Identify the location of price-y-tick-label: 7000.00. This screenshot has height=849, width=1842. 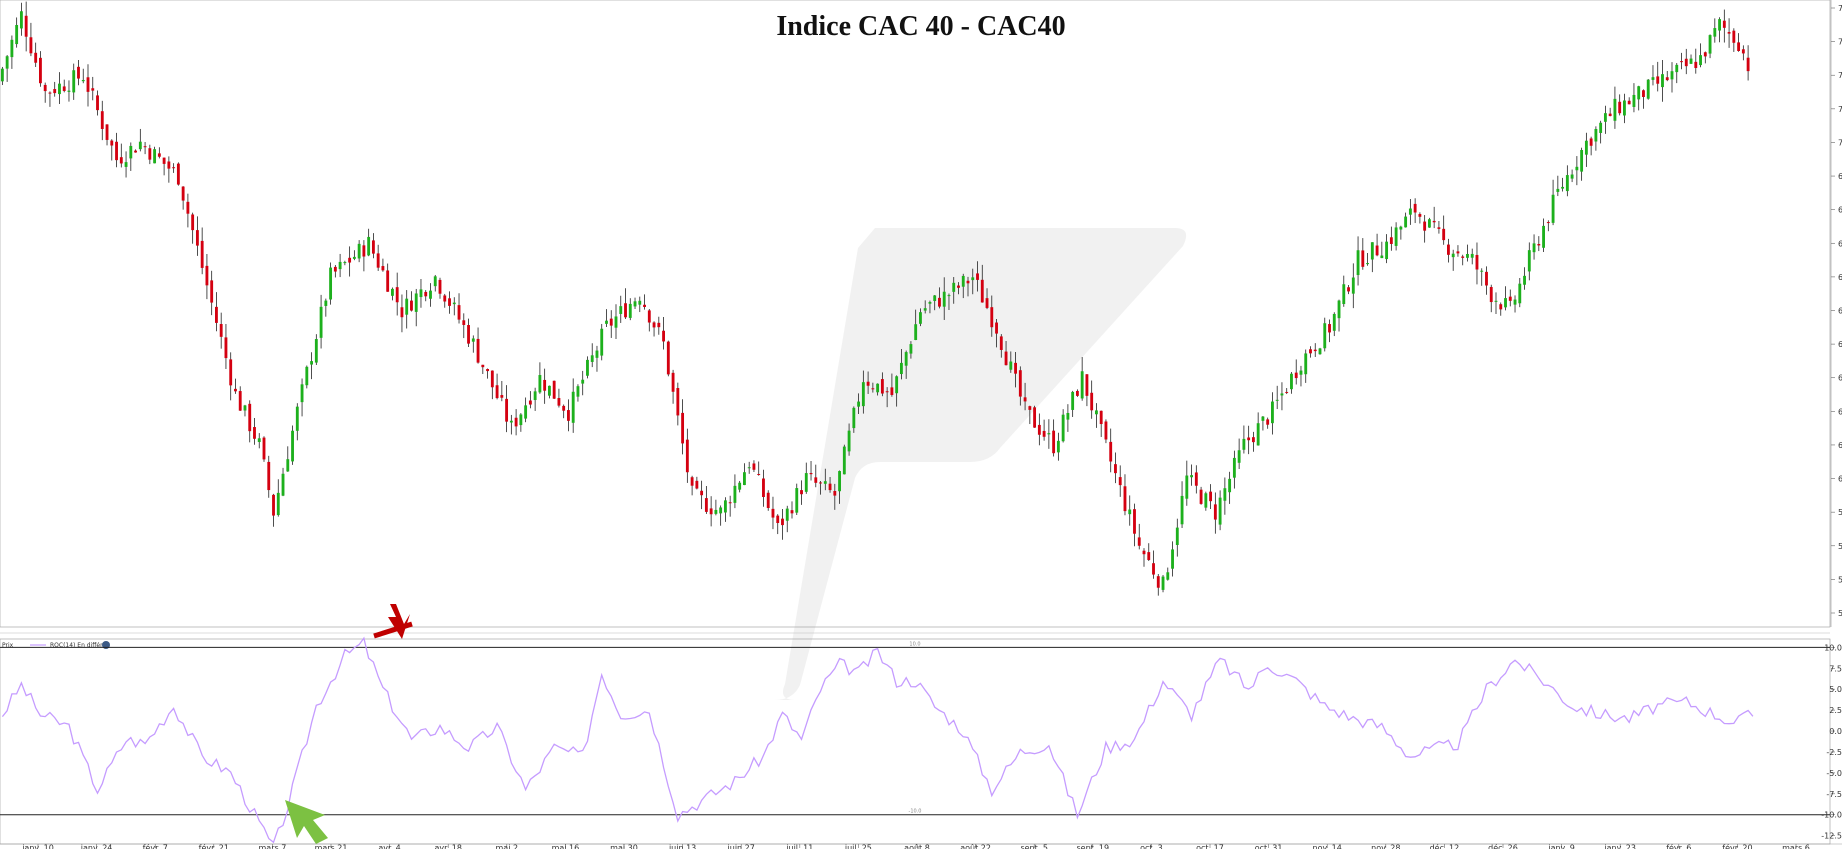
(1840, 142).